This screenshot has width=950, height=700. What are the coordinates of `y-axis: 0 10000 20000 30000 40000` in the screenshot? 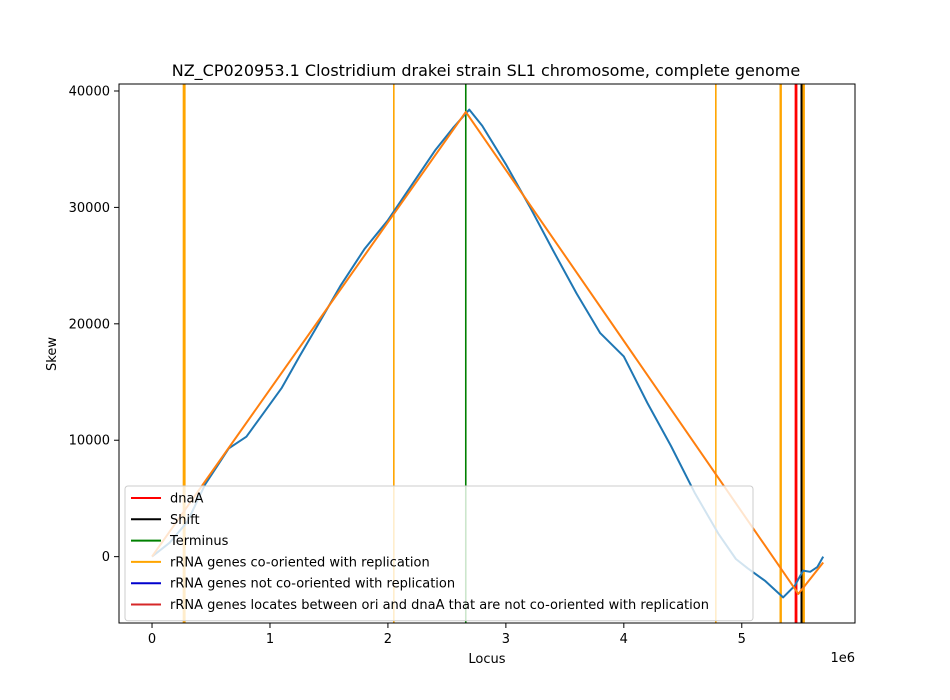 It's located at (94, 324).